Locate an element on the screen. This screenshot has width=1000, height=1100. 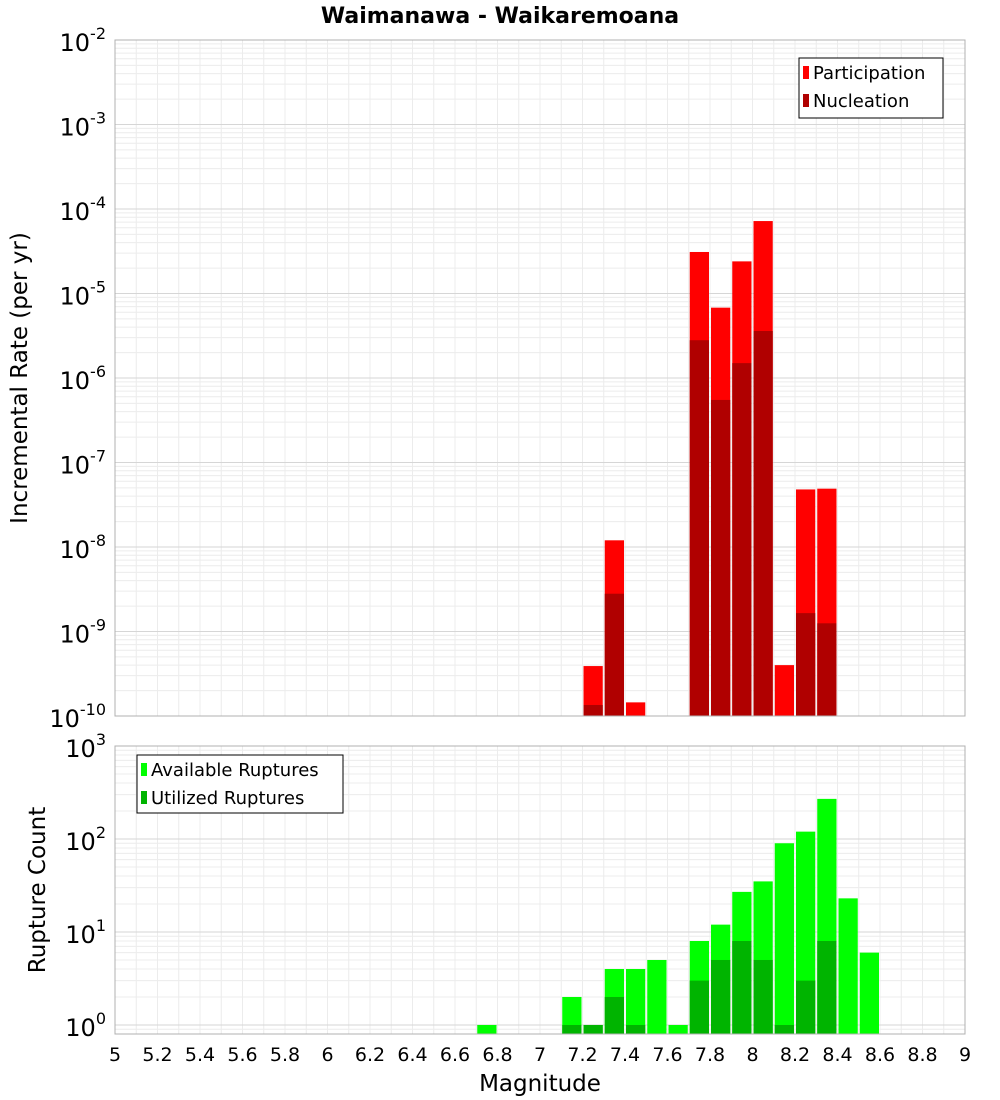
top-legend: Participation Nucleation is located at coordinates (871, 88).